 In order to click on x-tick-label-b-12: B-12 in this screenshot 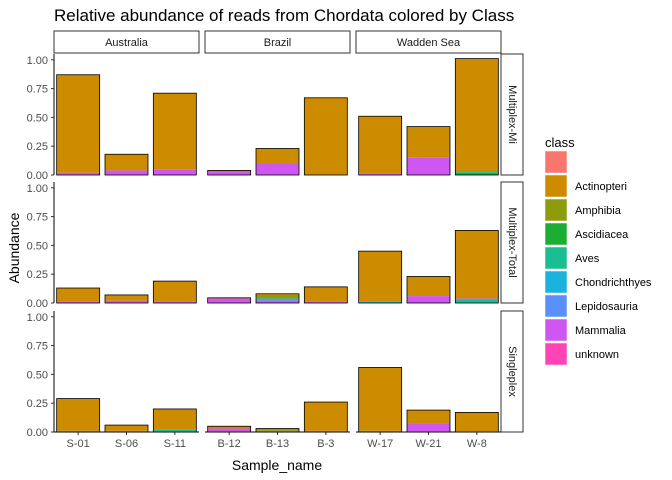, I will do `click(229, 444)`.